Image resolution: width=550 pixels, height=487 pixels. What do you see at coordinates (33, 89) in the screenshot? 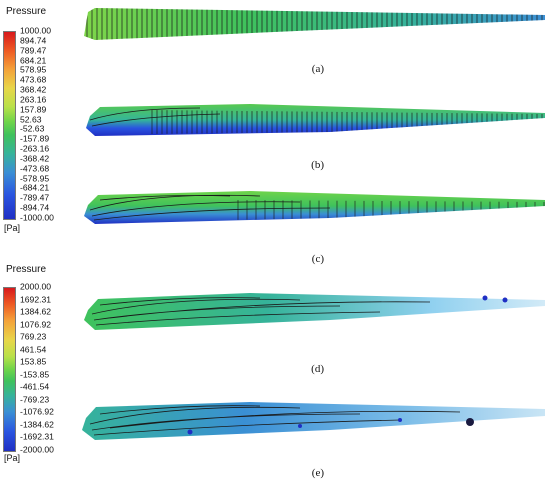
I see `legend-tick-label: 368.42` at bounding box center [33, 89].